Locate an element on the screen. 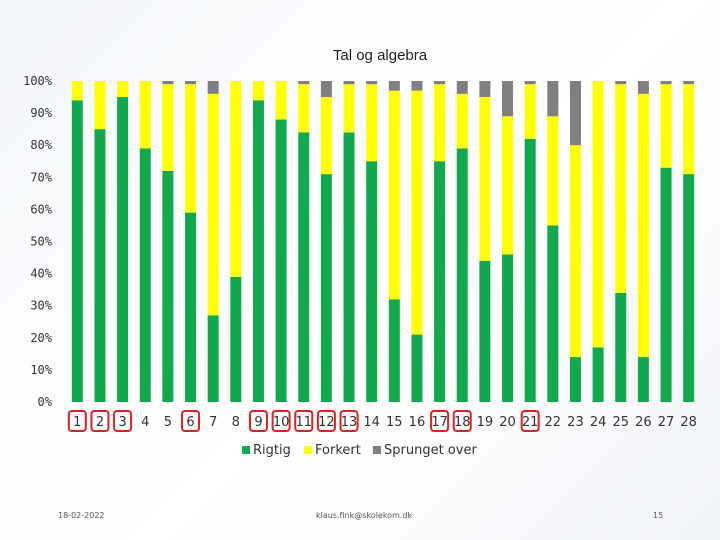 The width and height of the screenshot is (720, 540). x-tick-label: 20 is located at coordinates (507, 422).